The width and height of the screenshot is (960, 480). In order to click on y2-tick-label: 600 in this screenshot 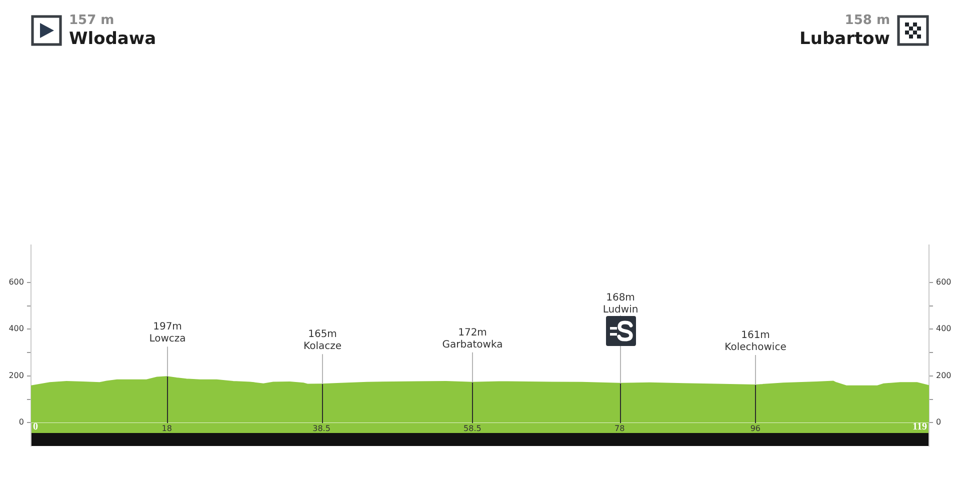, I will do `click(944, 281)`.